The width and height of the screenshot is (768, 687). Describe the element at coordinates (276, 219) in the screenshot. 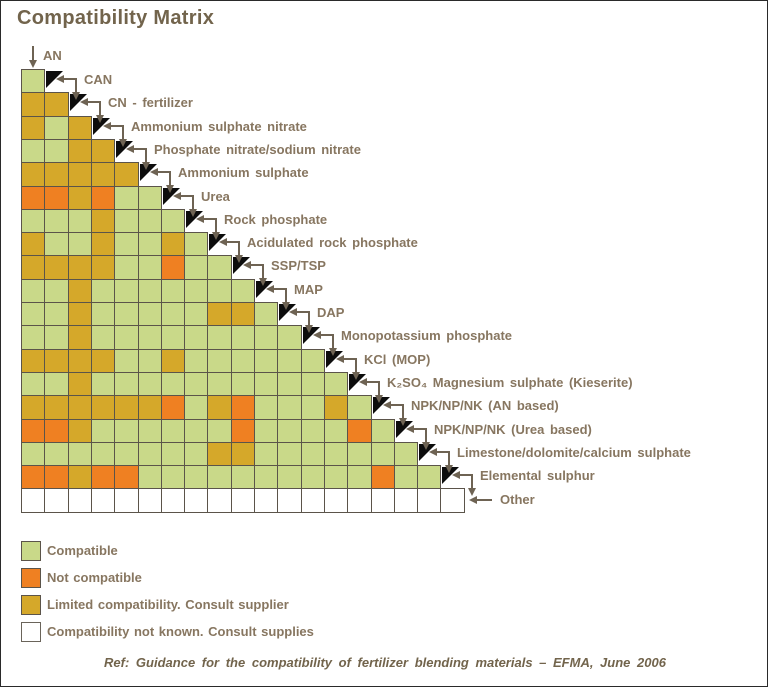

I see `material-label: Rock phosphate` at that location.